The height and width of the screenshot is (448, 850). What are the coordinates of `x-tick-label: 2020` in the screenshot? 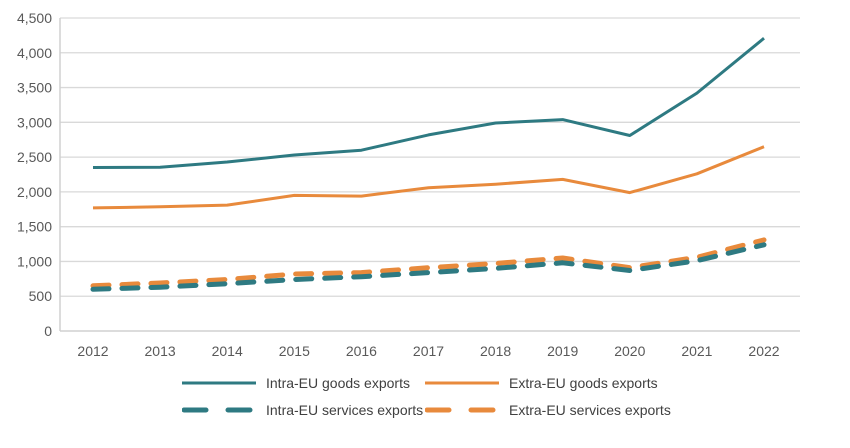 It's located at (629, 351).